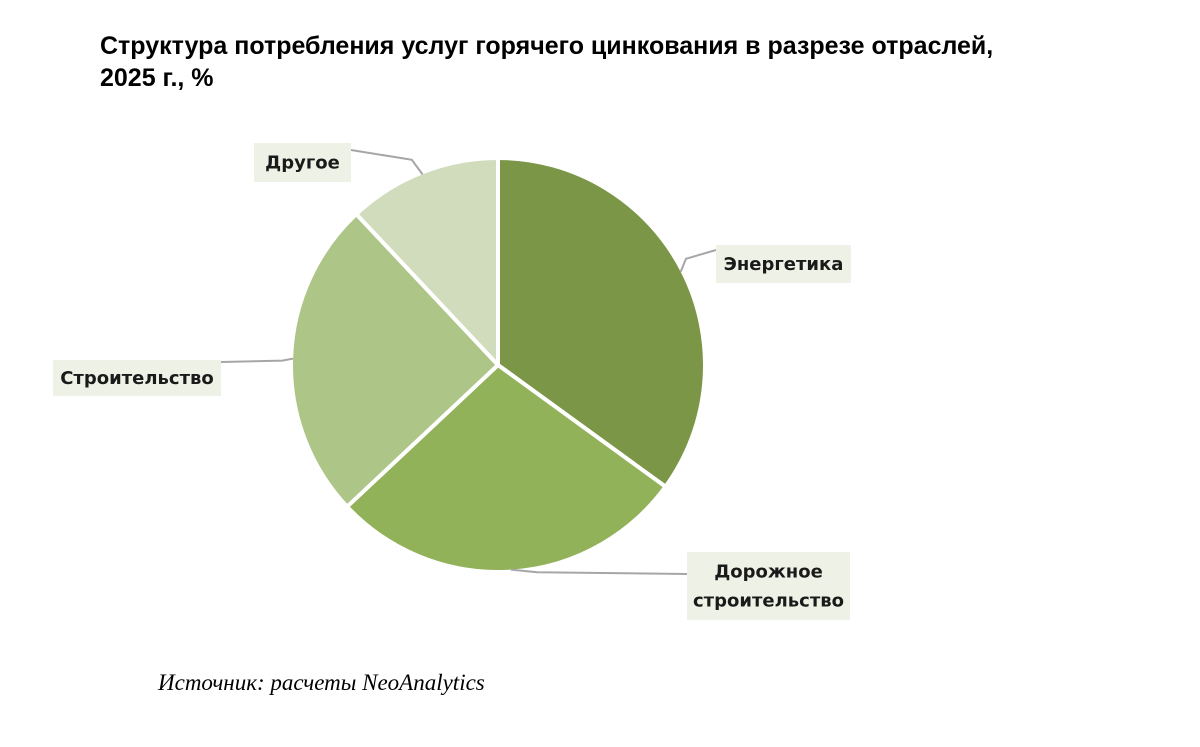 The height and width of the screenshot is (747, 1200). I want to click on chart-title-line-2: 2025 г., %, so click(157, 78).